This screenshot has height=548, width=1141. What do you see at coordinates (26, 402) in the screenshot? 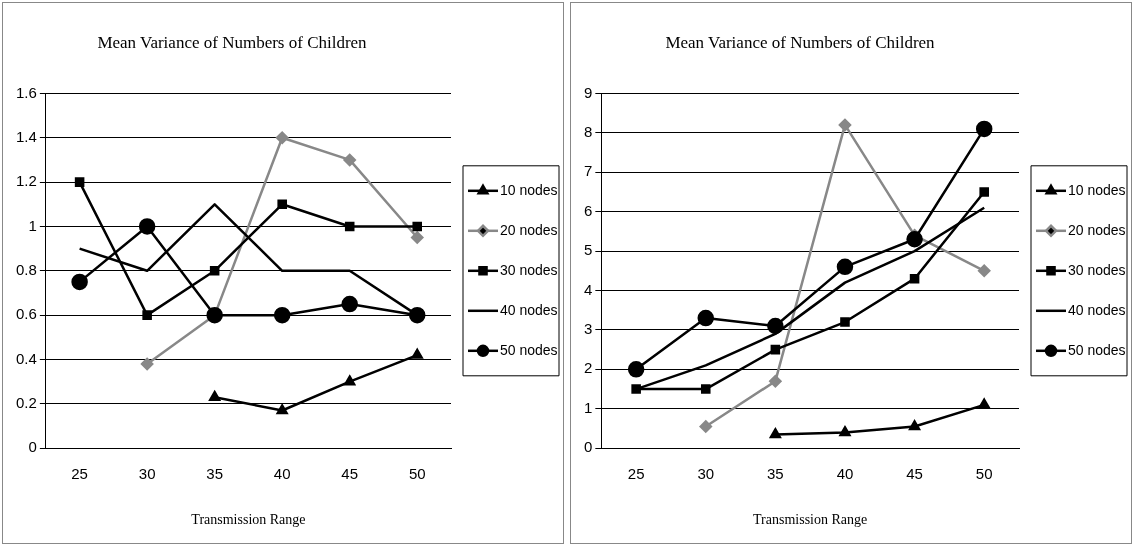
I see `y-tick-label: 0.2` at bounding box center [26, 402].